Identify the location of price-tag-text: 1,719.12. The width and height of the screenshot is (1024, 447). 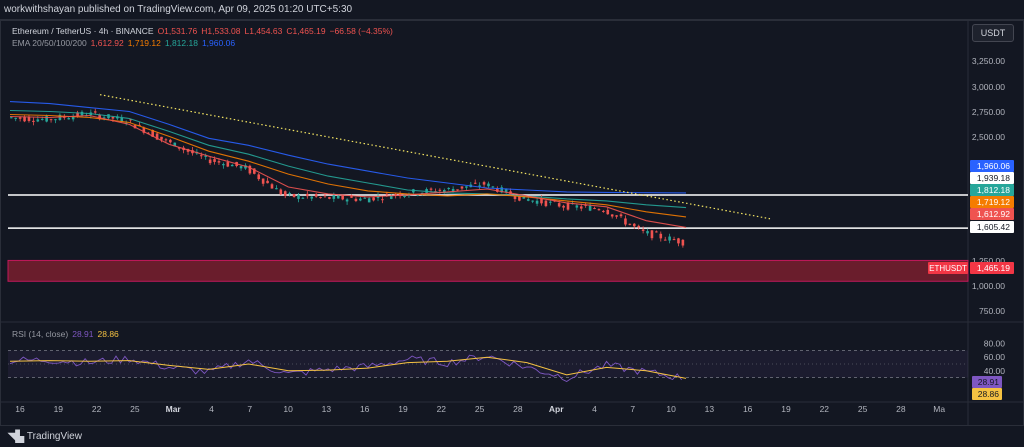
(993, 202).